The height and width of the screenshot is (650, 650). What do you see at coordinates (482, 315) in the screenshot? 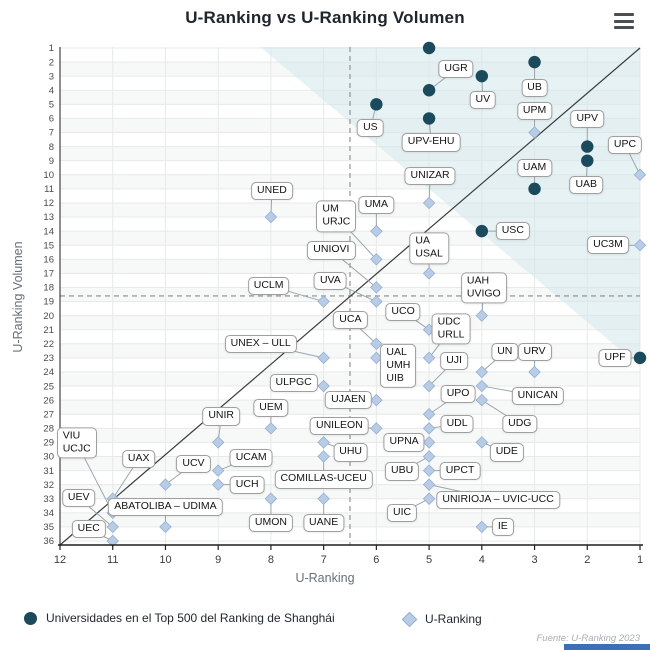
I see `point-uah-uvigo` at bounding box center [482, 315].